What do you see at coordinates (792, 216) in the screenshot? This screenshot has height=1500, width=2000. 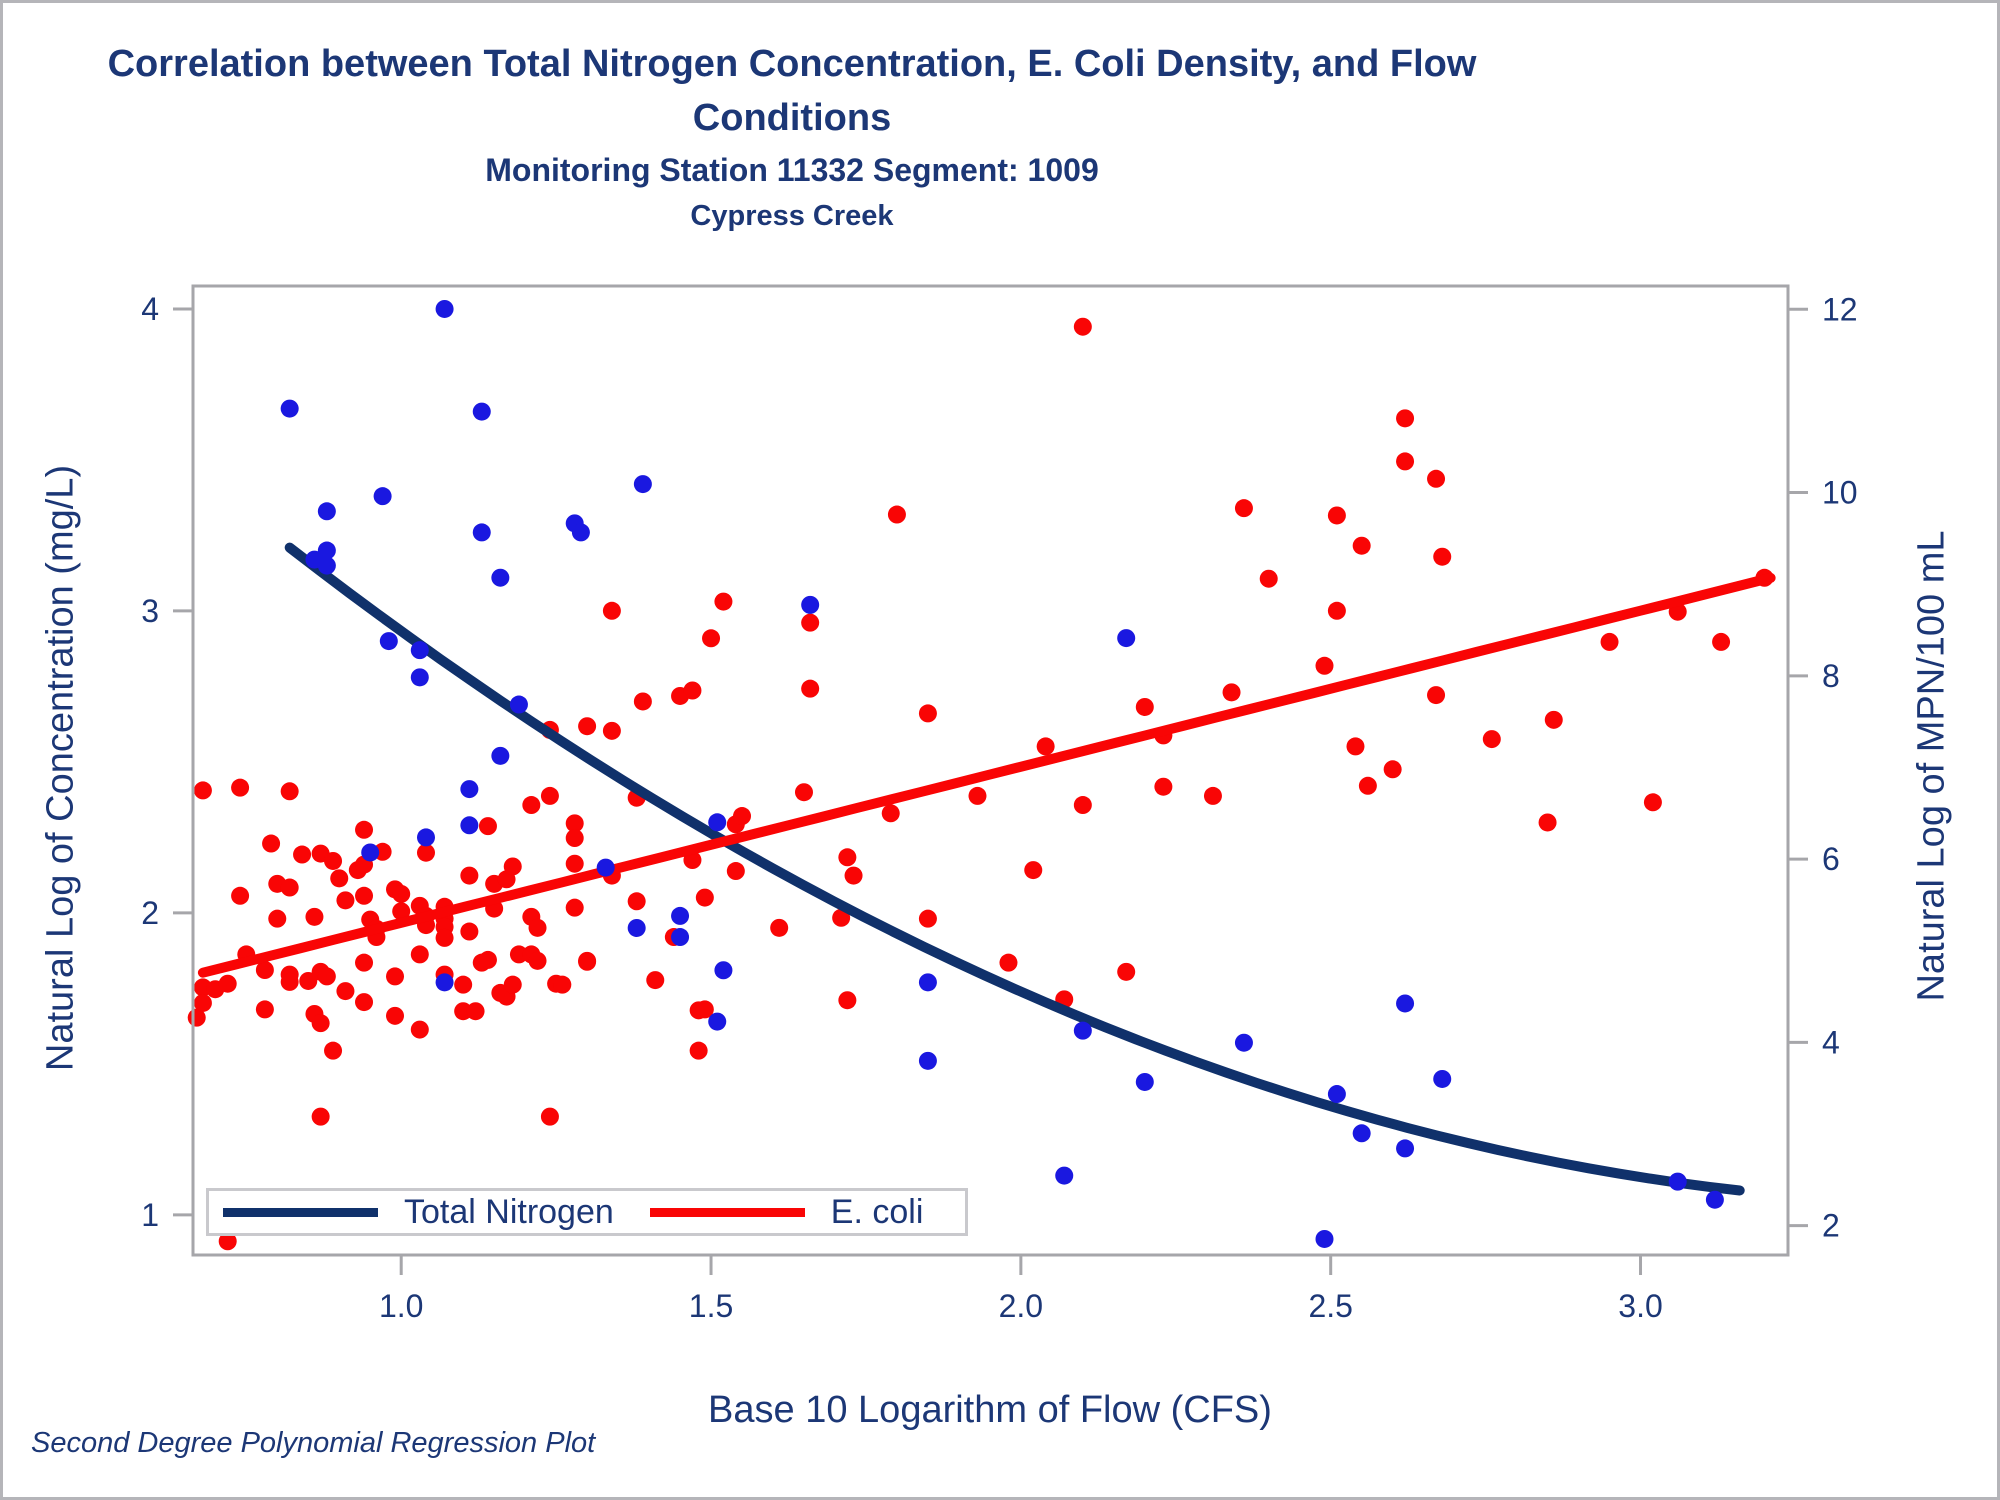 I see `chart-subsubtitle: Cypress Creek` at bounding box center [792, 216].